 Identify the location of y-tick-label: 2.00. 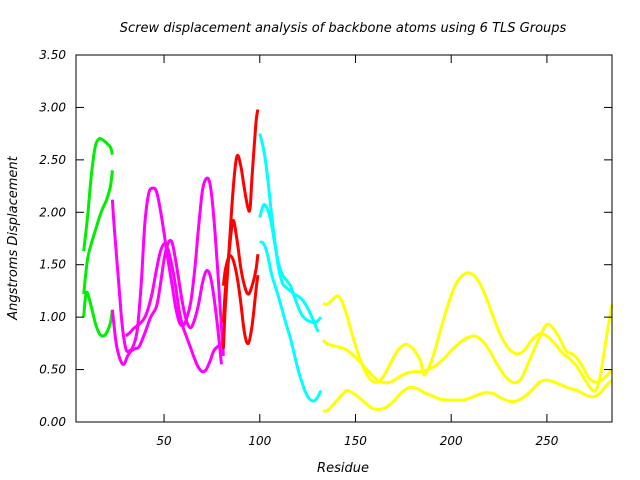
(52, 212).